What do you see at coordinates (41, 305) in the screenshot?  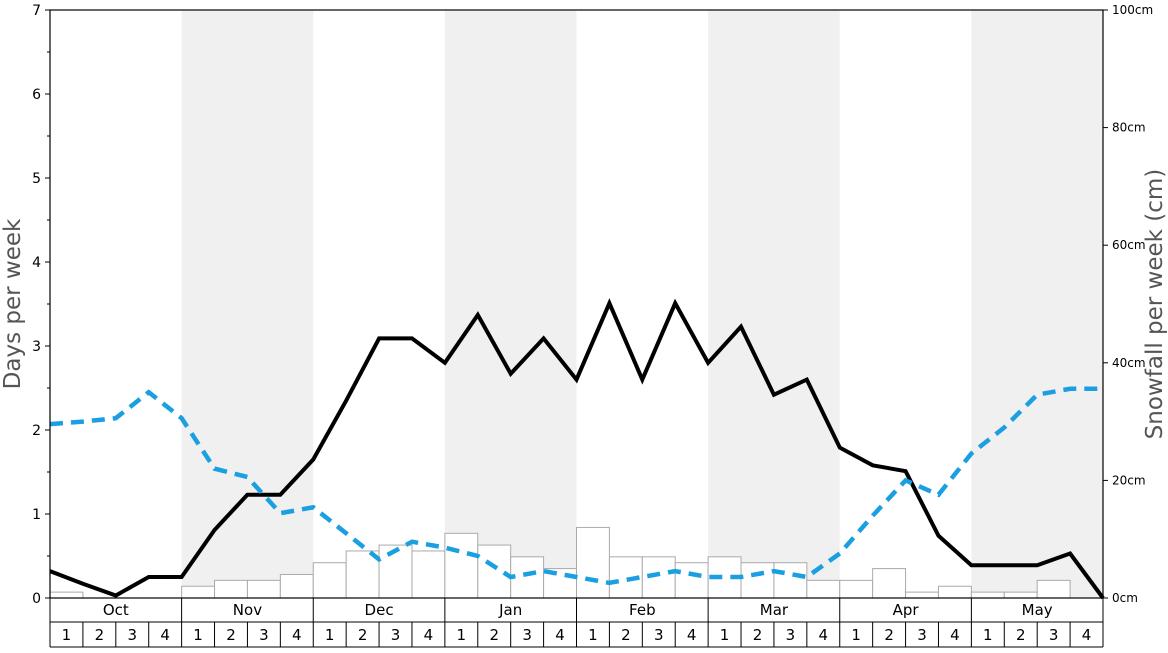 I see `left-y-axis: 0 1 2 3 4 5 6 7` at bounding box center [41, 305].